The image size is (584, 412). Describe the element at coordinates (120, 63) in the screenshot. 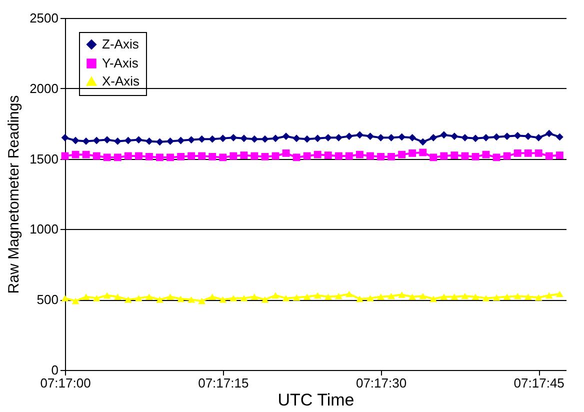

I see `legend-label: Y-Axis` at that location.